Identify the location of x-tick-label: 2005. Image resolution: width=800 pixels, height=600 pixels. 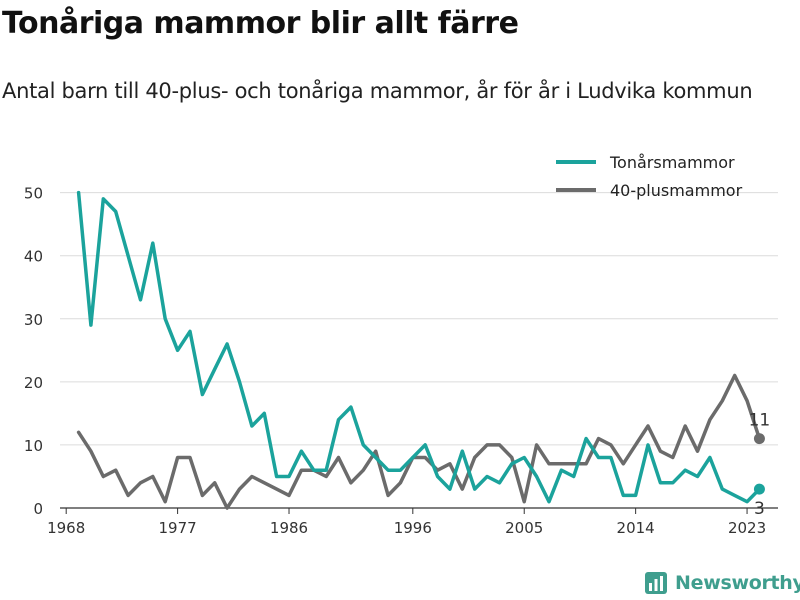
(524, 528).